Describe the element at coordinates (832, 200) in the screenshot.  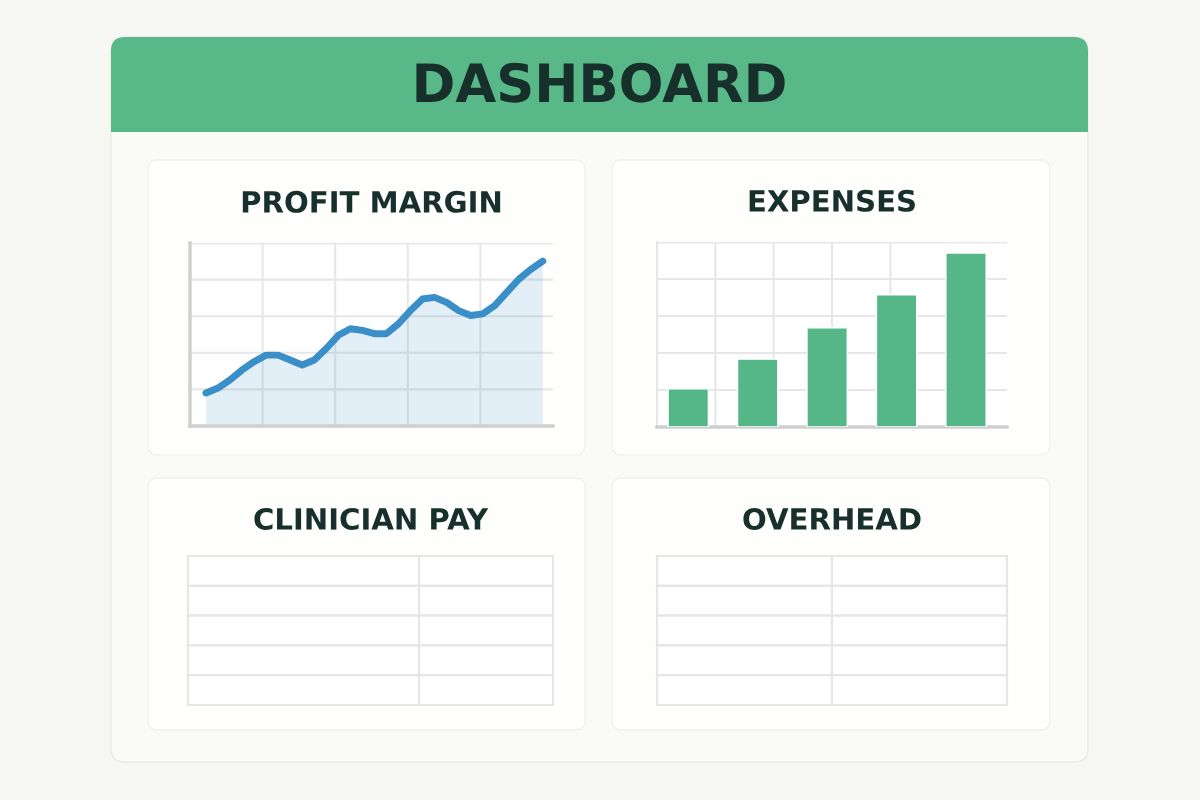
I see `chart-title: EXPENSES` at that location.